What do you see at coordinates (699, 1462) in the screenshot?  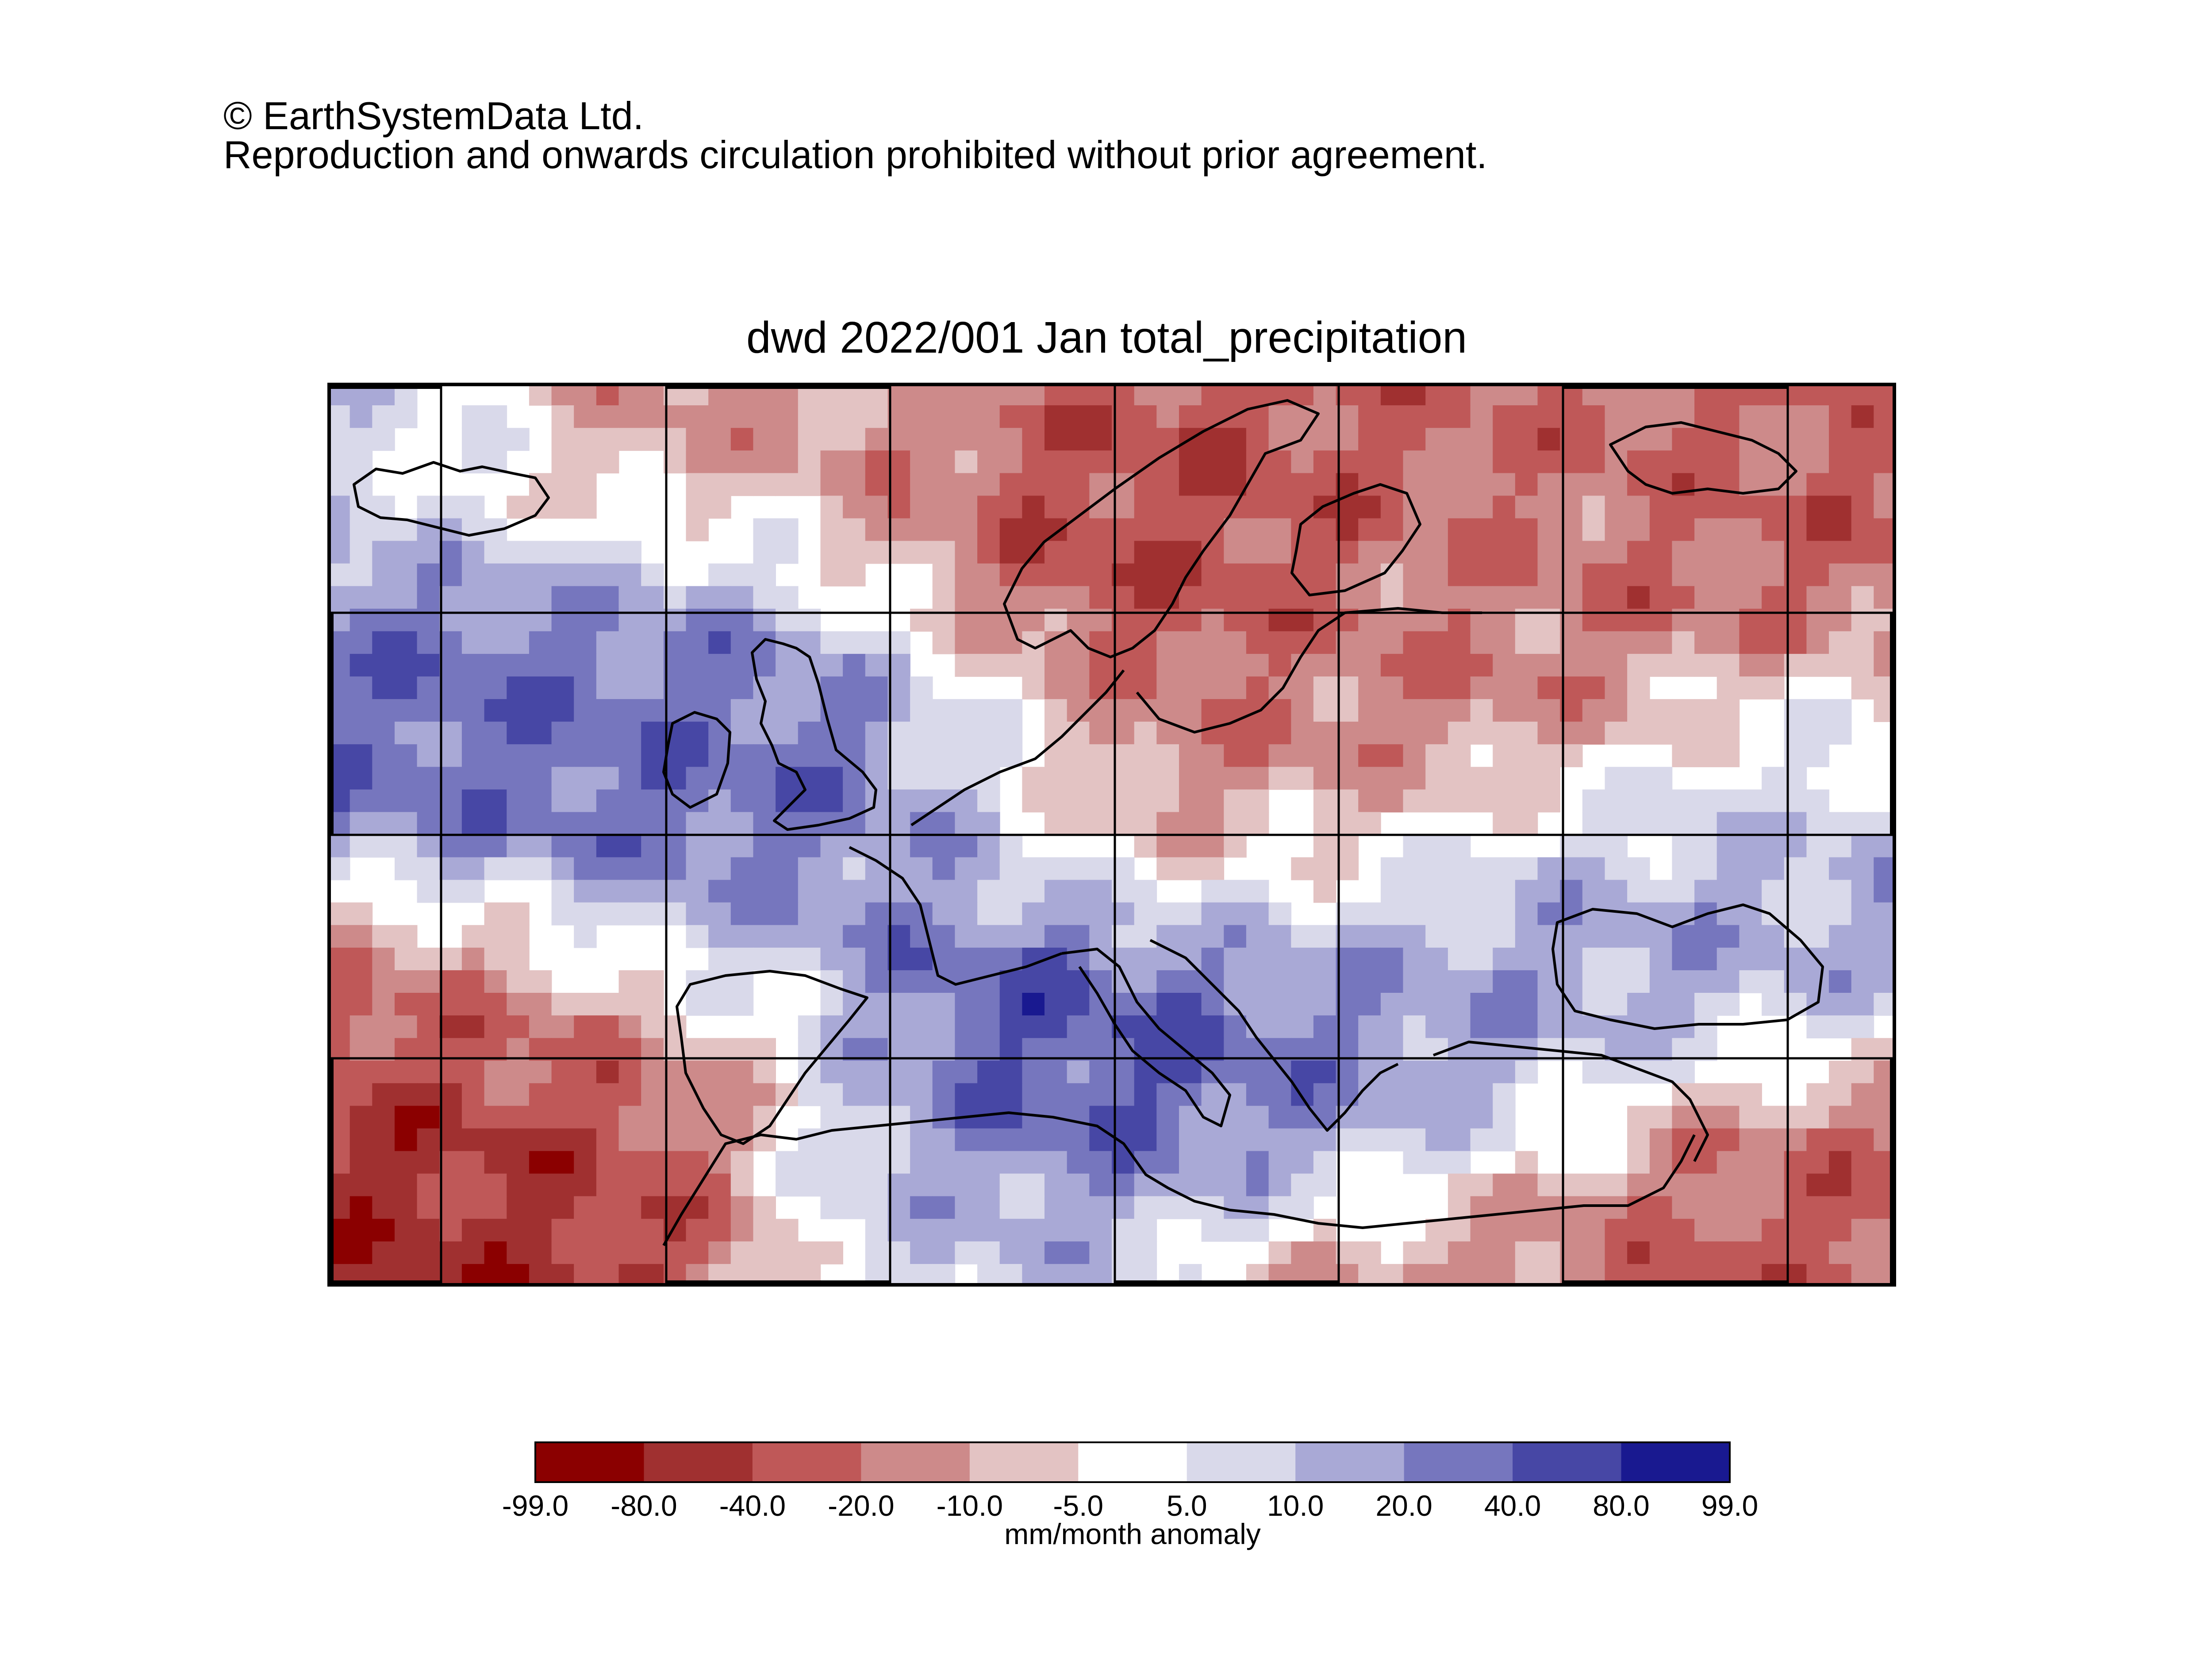 I see `legend-swatch` at bounding box center [699, 1462].